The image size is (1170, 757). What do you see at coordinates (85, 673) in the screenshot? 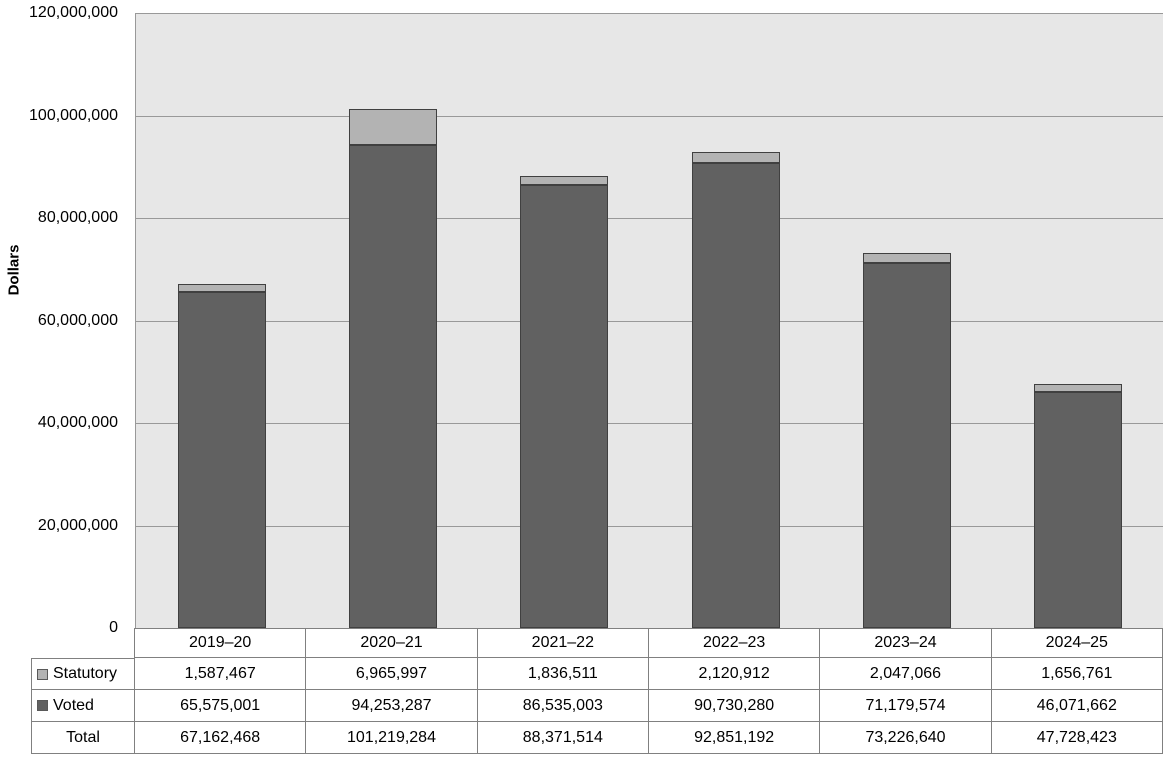
I see `legend-label: Statutory` at bounding box center [85, 673].